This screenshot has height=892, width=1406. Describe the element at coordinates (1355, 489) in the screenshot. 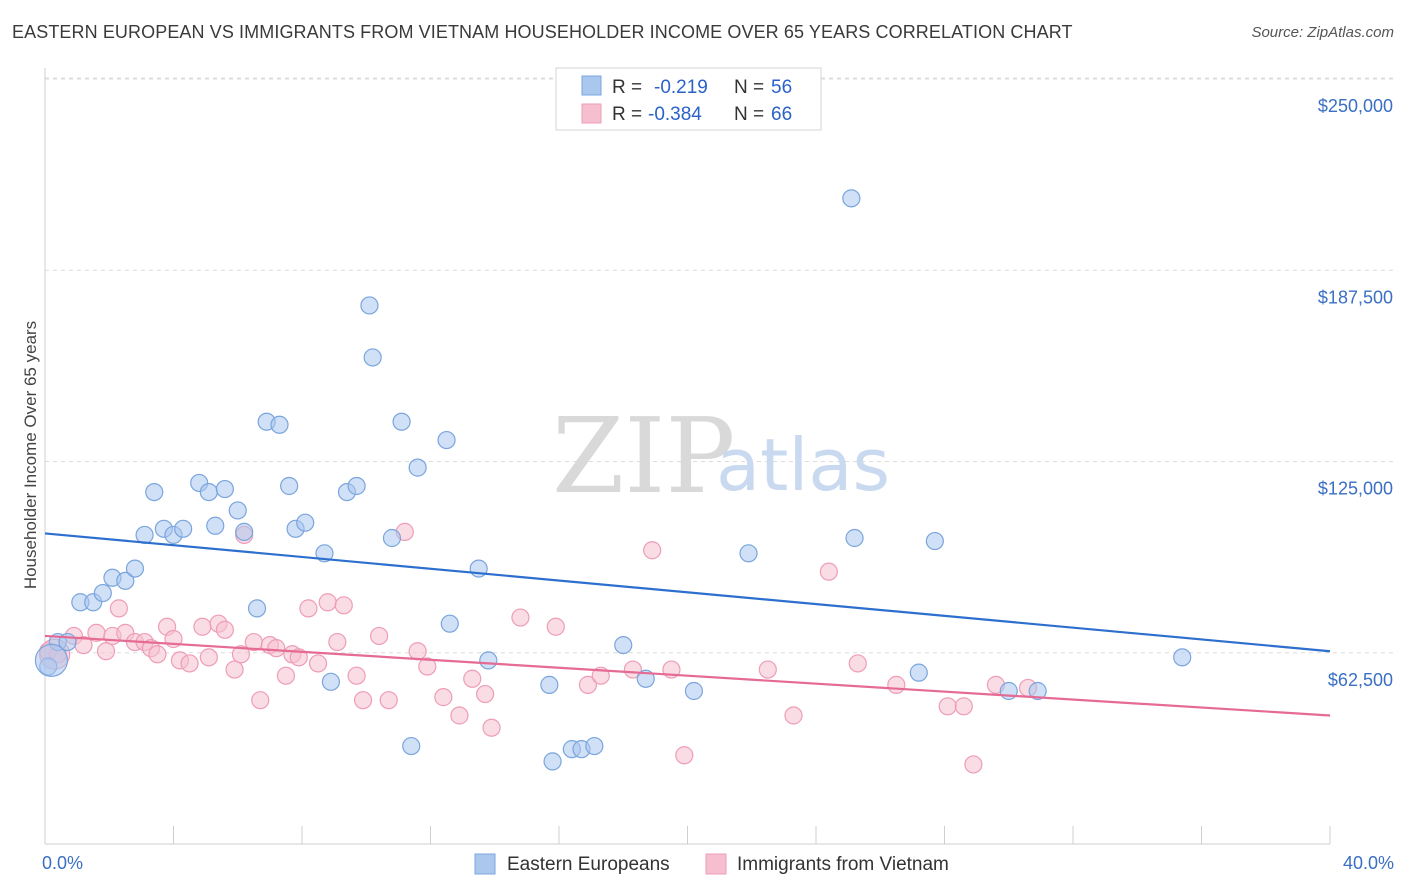

I see `y-tick-label-1: $125,000` at that location.